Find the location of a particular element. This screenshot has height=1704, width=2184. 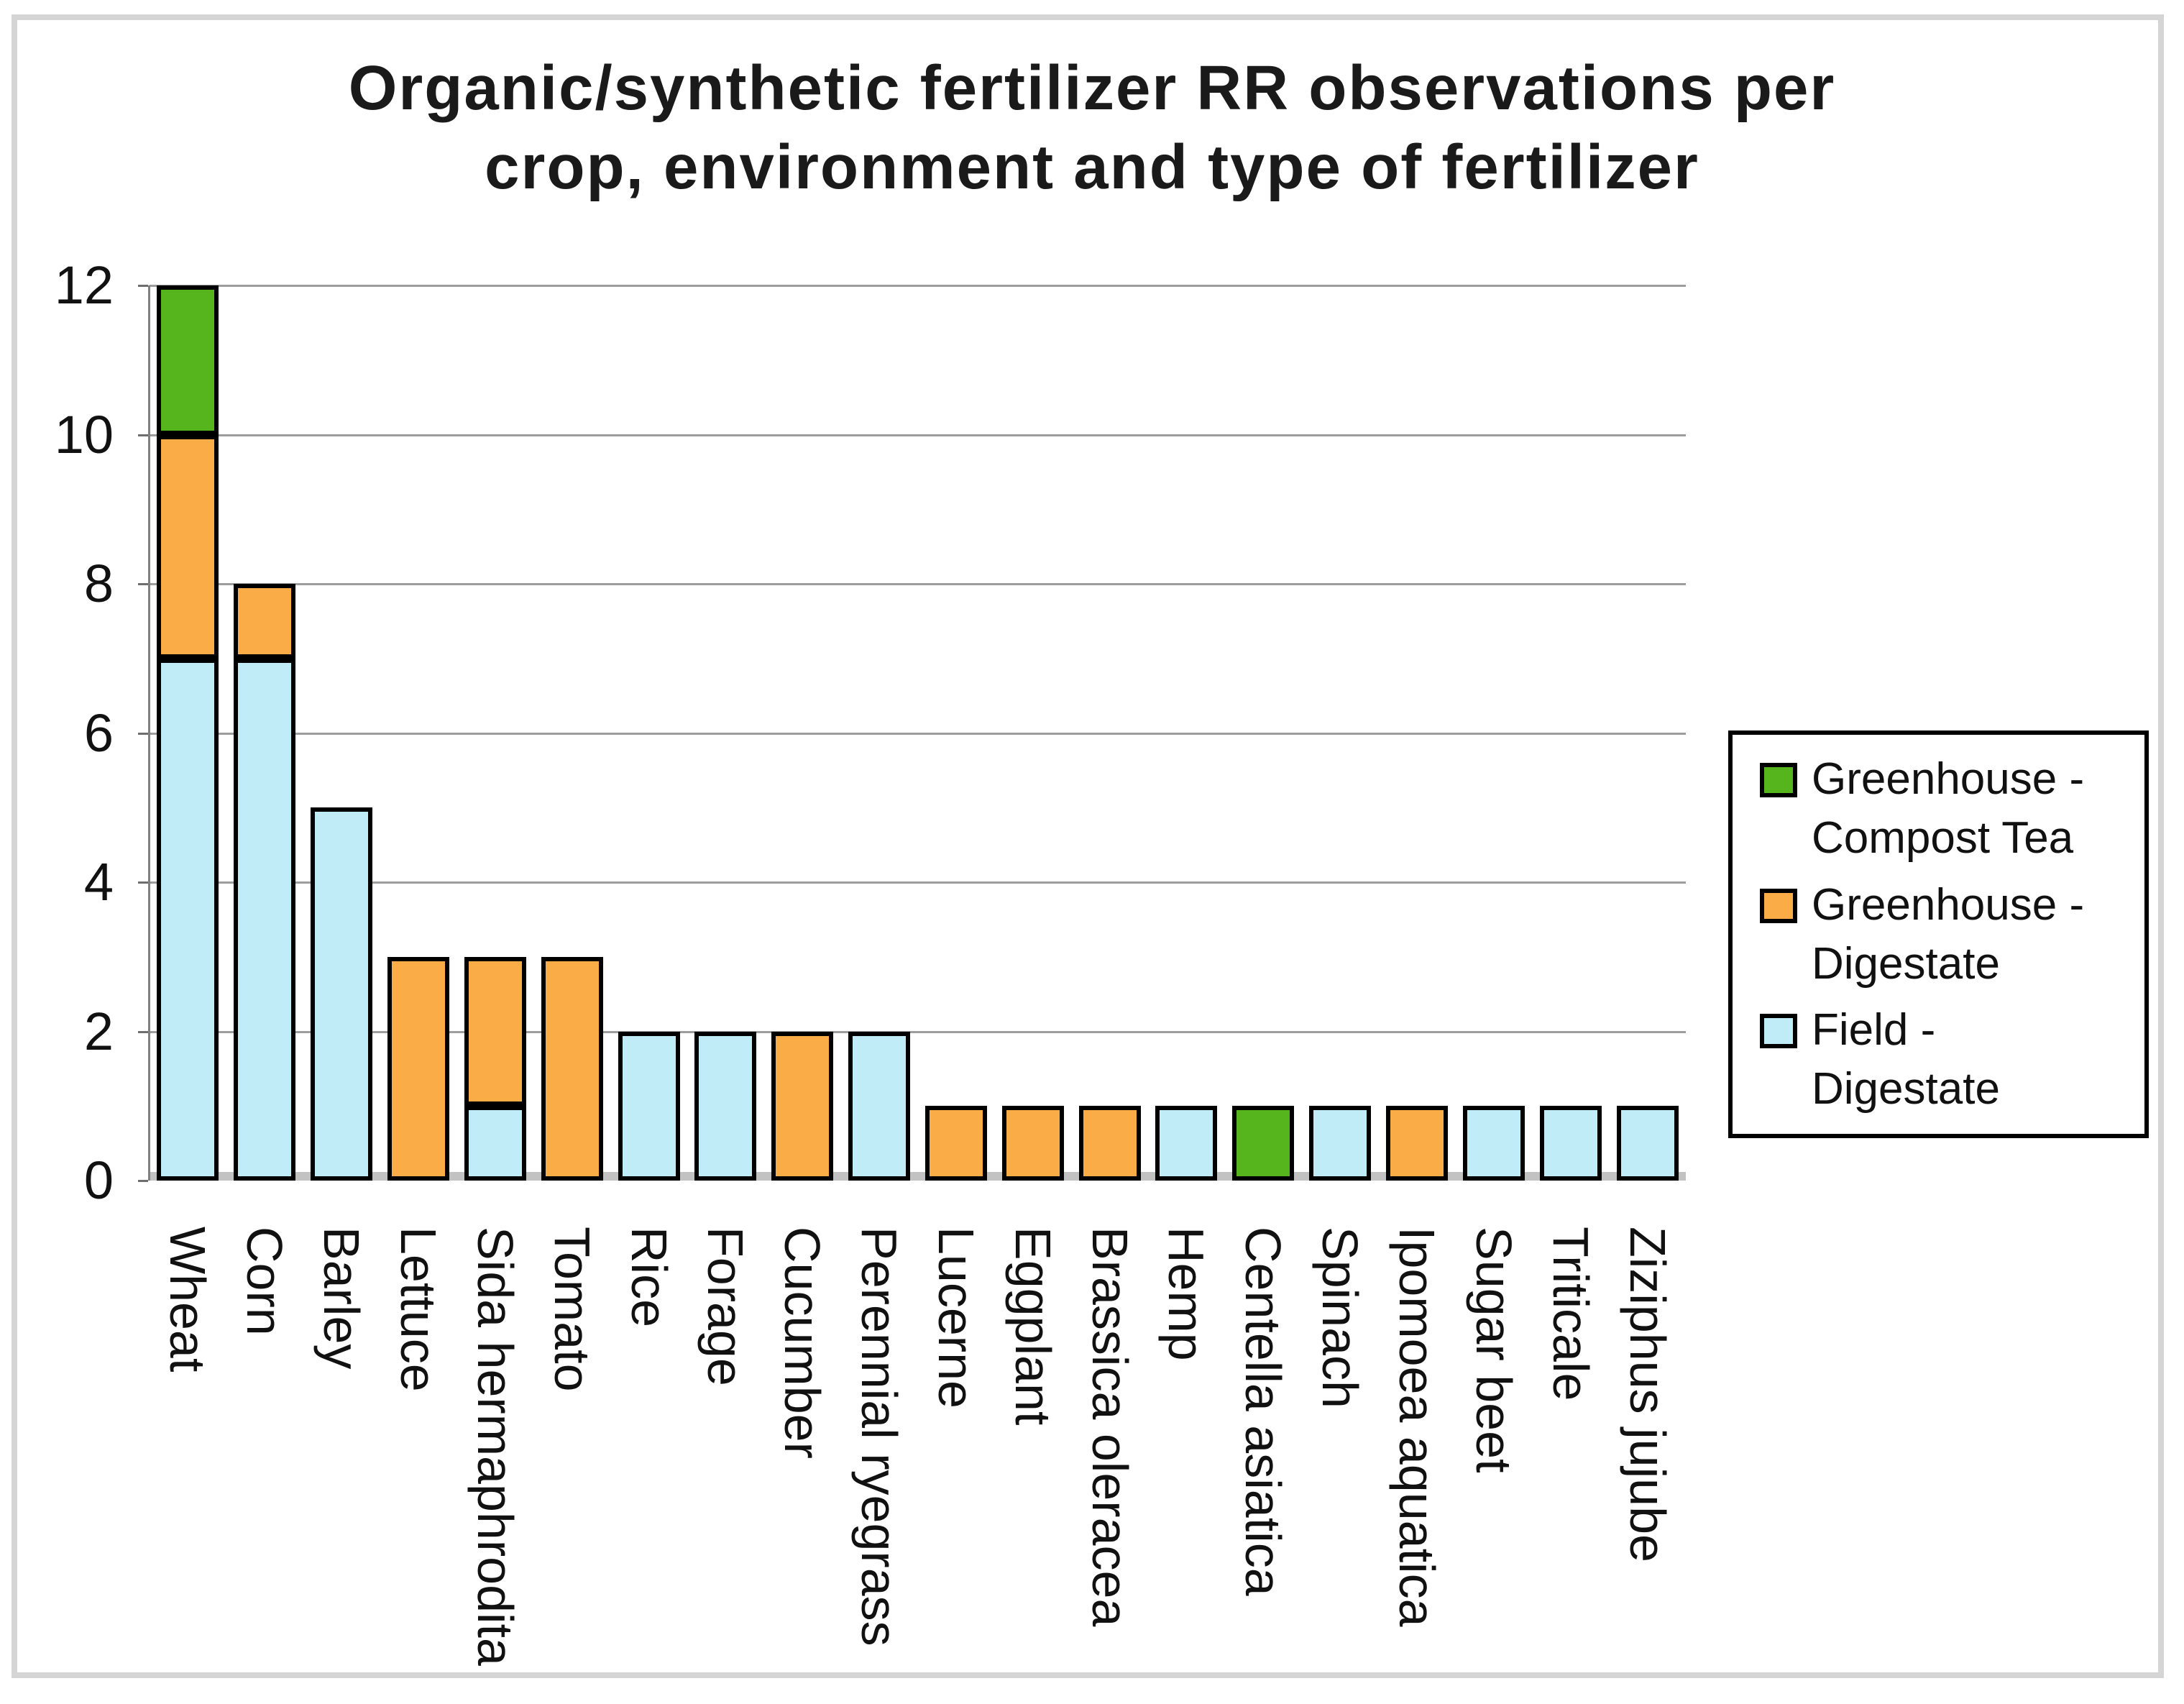

bar-segment-lucerne-greenhouse-digestate is located at coordinates (955, 1143).